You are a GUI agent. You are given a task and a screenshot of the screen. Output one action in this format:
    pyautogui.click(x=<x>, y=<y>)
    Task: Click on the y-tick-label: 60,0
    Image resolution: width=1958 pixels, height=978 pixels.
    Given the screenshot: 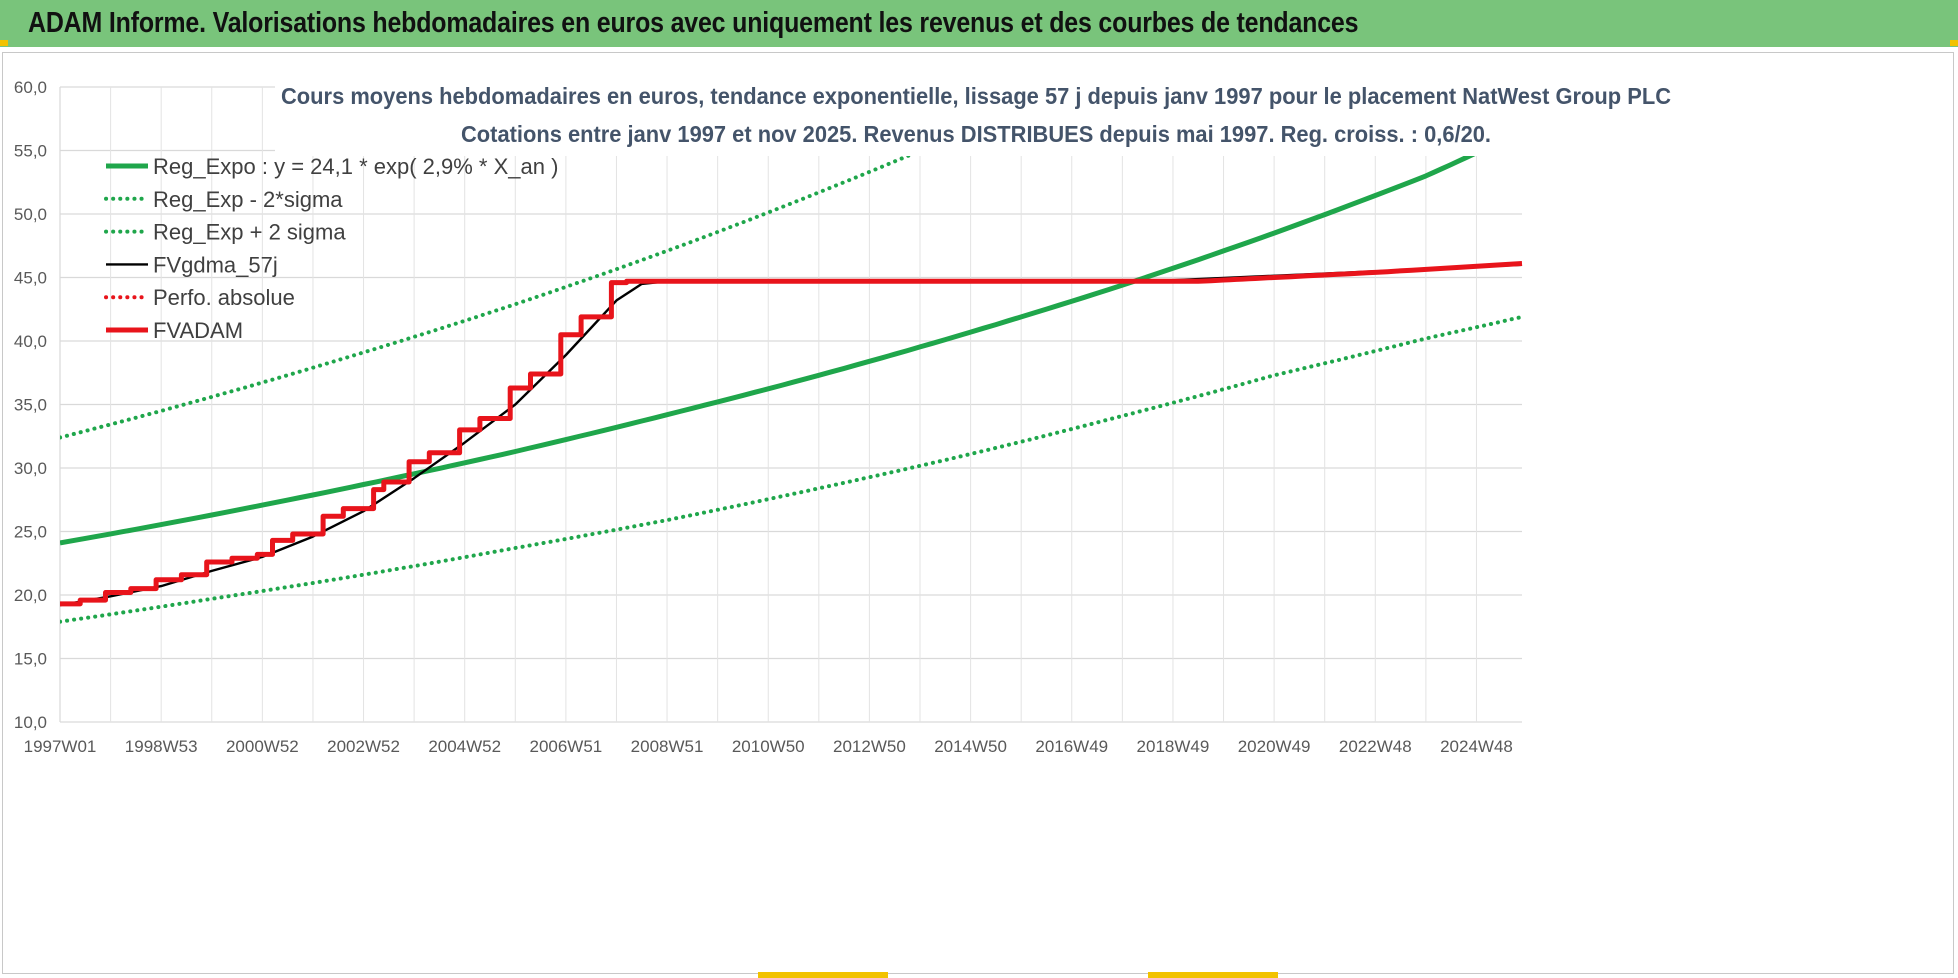 What is the action you would take?
    pyautogui.click(x=30, y=87)
    